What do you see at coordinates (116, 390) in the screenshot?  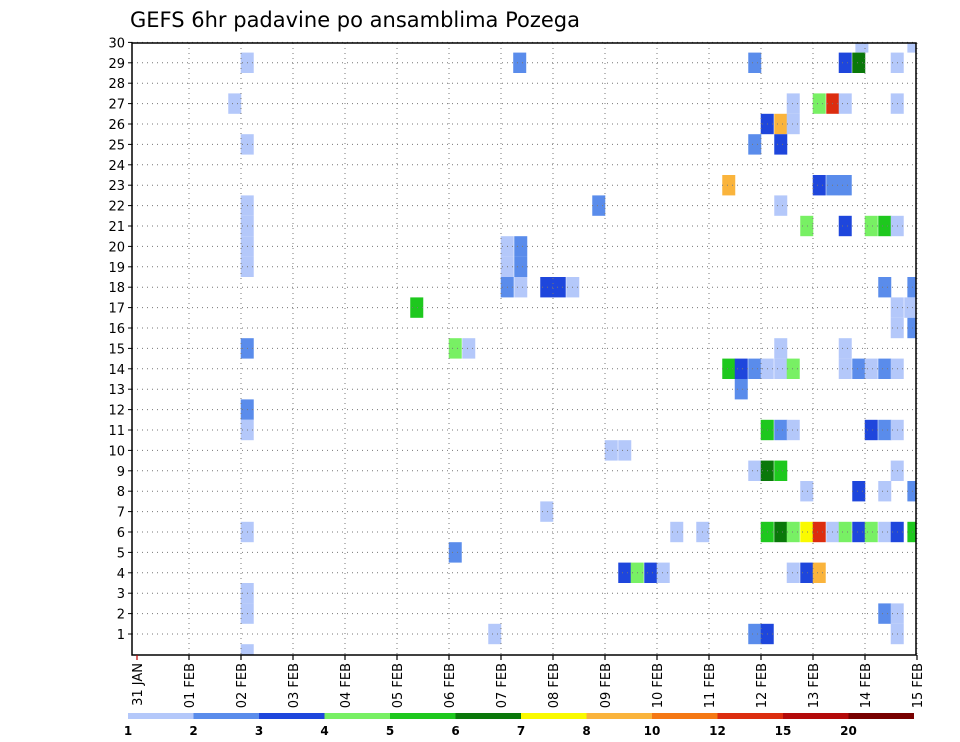 I see `y-tick-label: 13` at bounding box center [116, 390].